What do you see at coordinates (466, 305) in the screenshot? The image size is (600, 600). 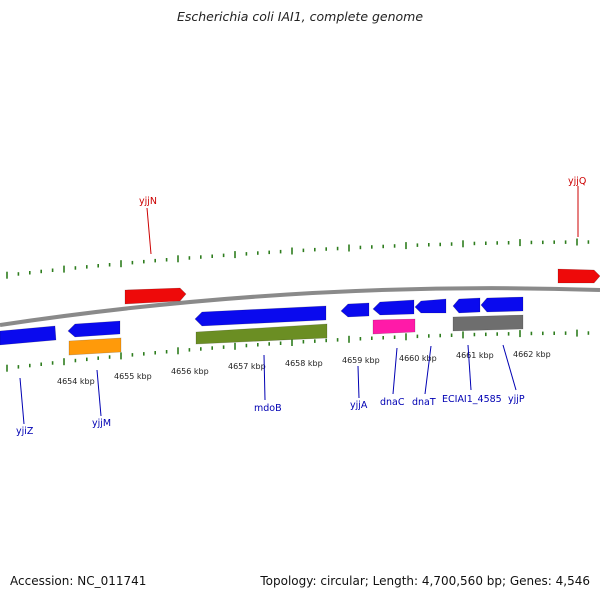 I see `gene-ECIAI1_4585-cds` at bounding box center [466, 305].